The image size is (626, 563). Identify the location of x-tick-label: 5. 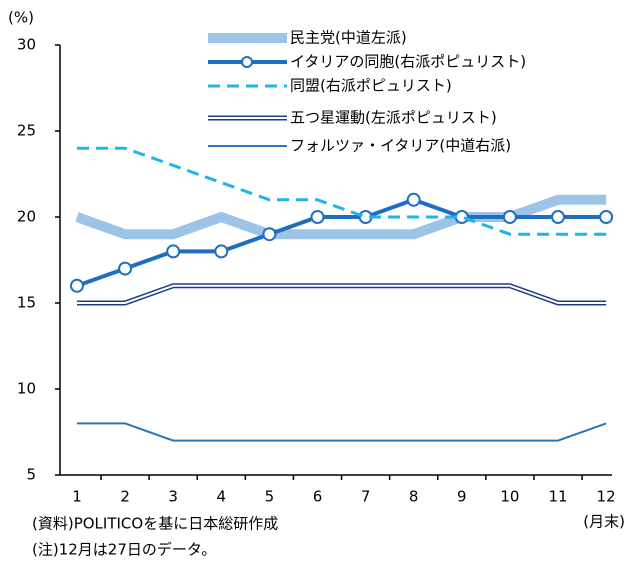
(270, 497).